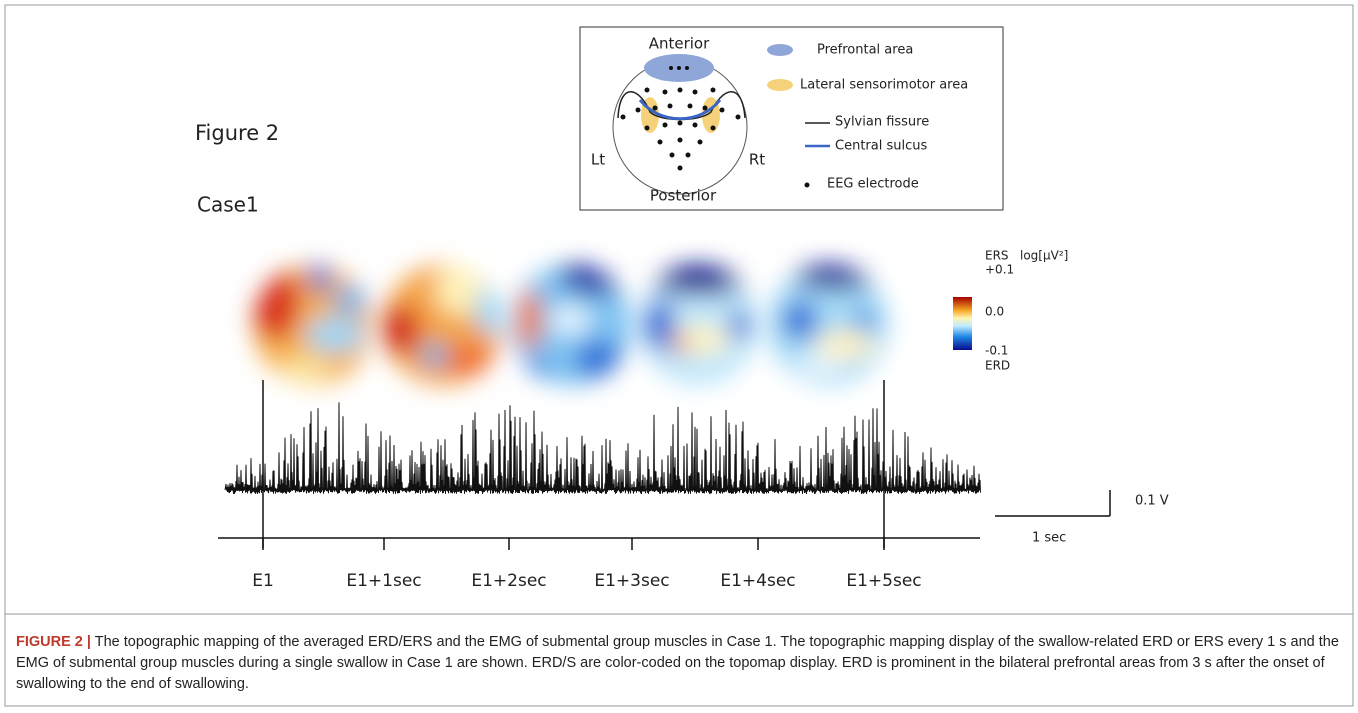 This screenshot has width=1358, height=713. I want to click on colorbar-mid: 0.0, so click(994, 312).